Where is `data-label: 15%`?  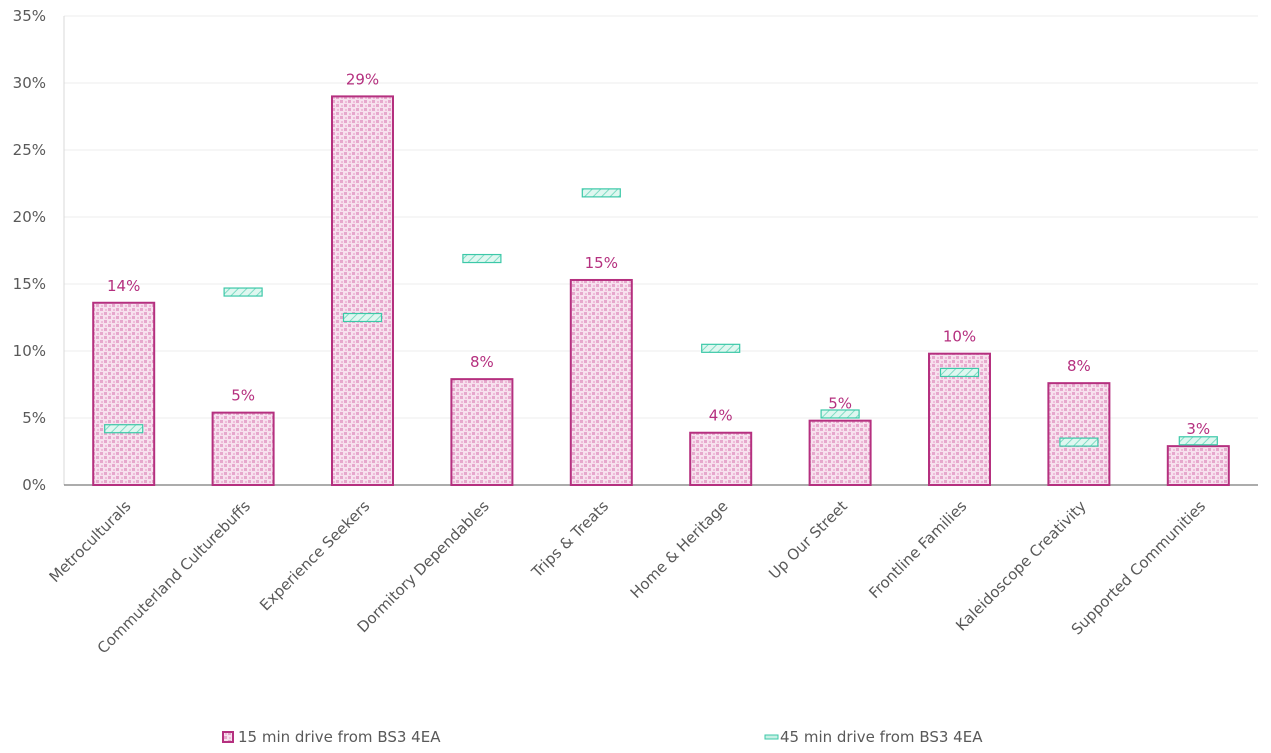
data-label: 15% is located at coordinates (601, 263).